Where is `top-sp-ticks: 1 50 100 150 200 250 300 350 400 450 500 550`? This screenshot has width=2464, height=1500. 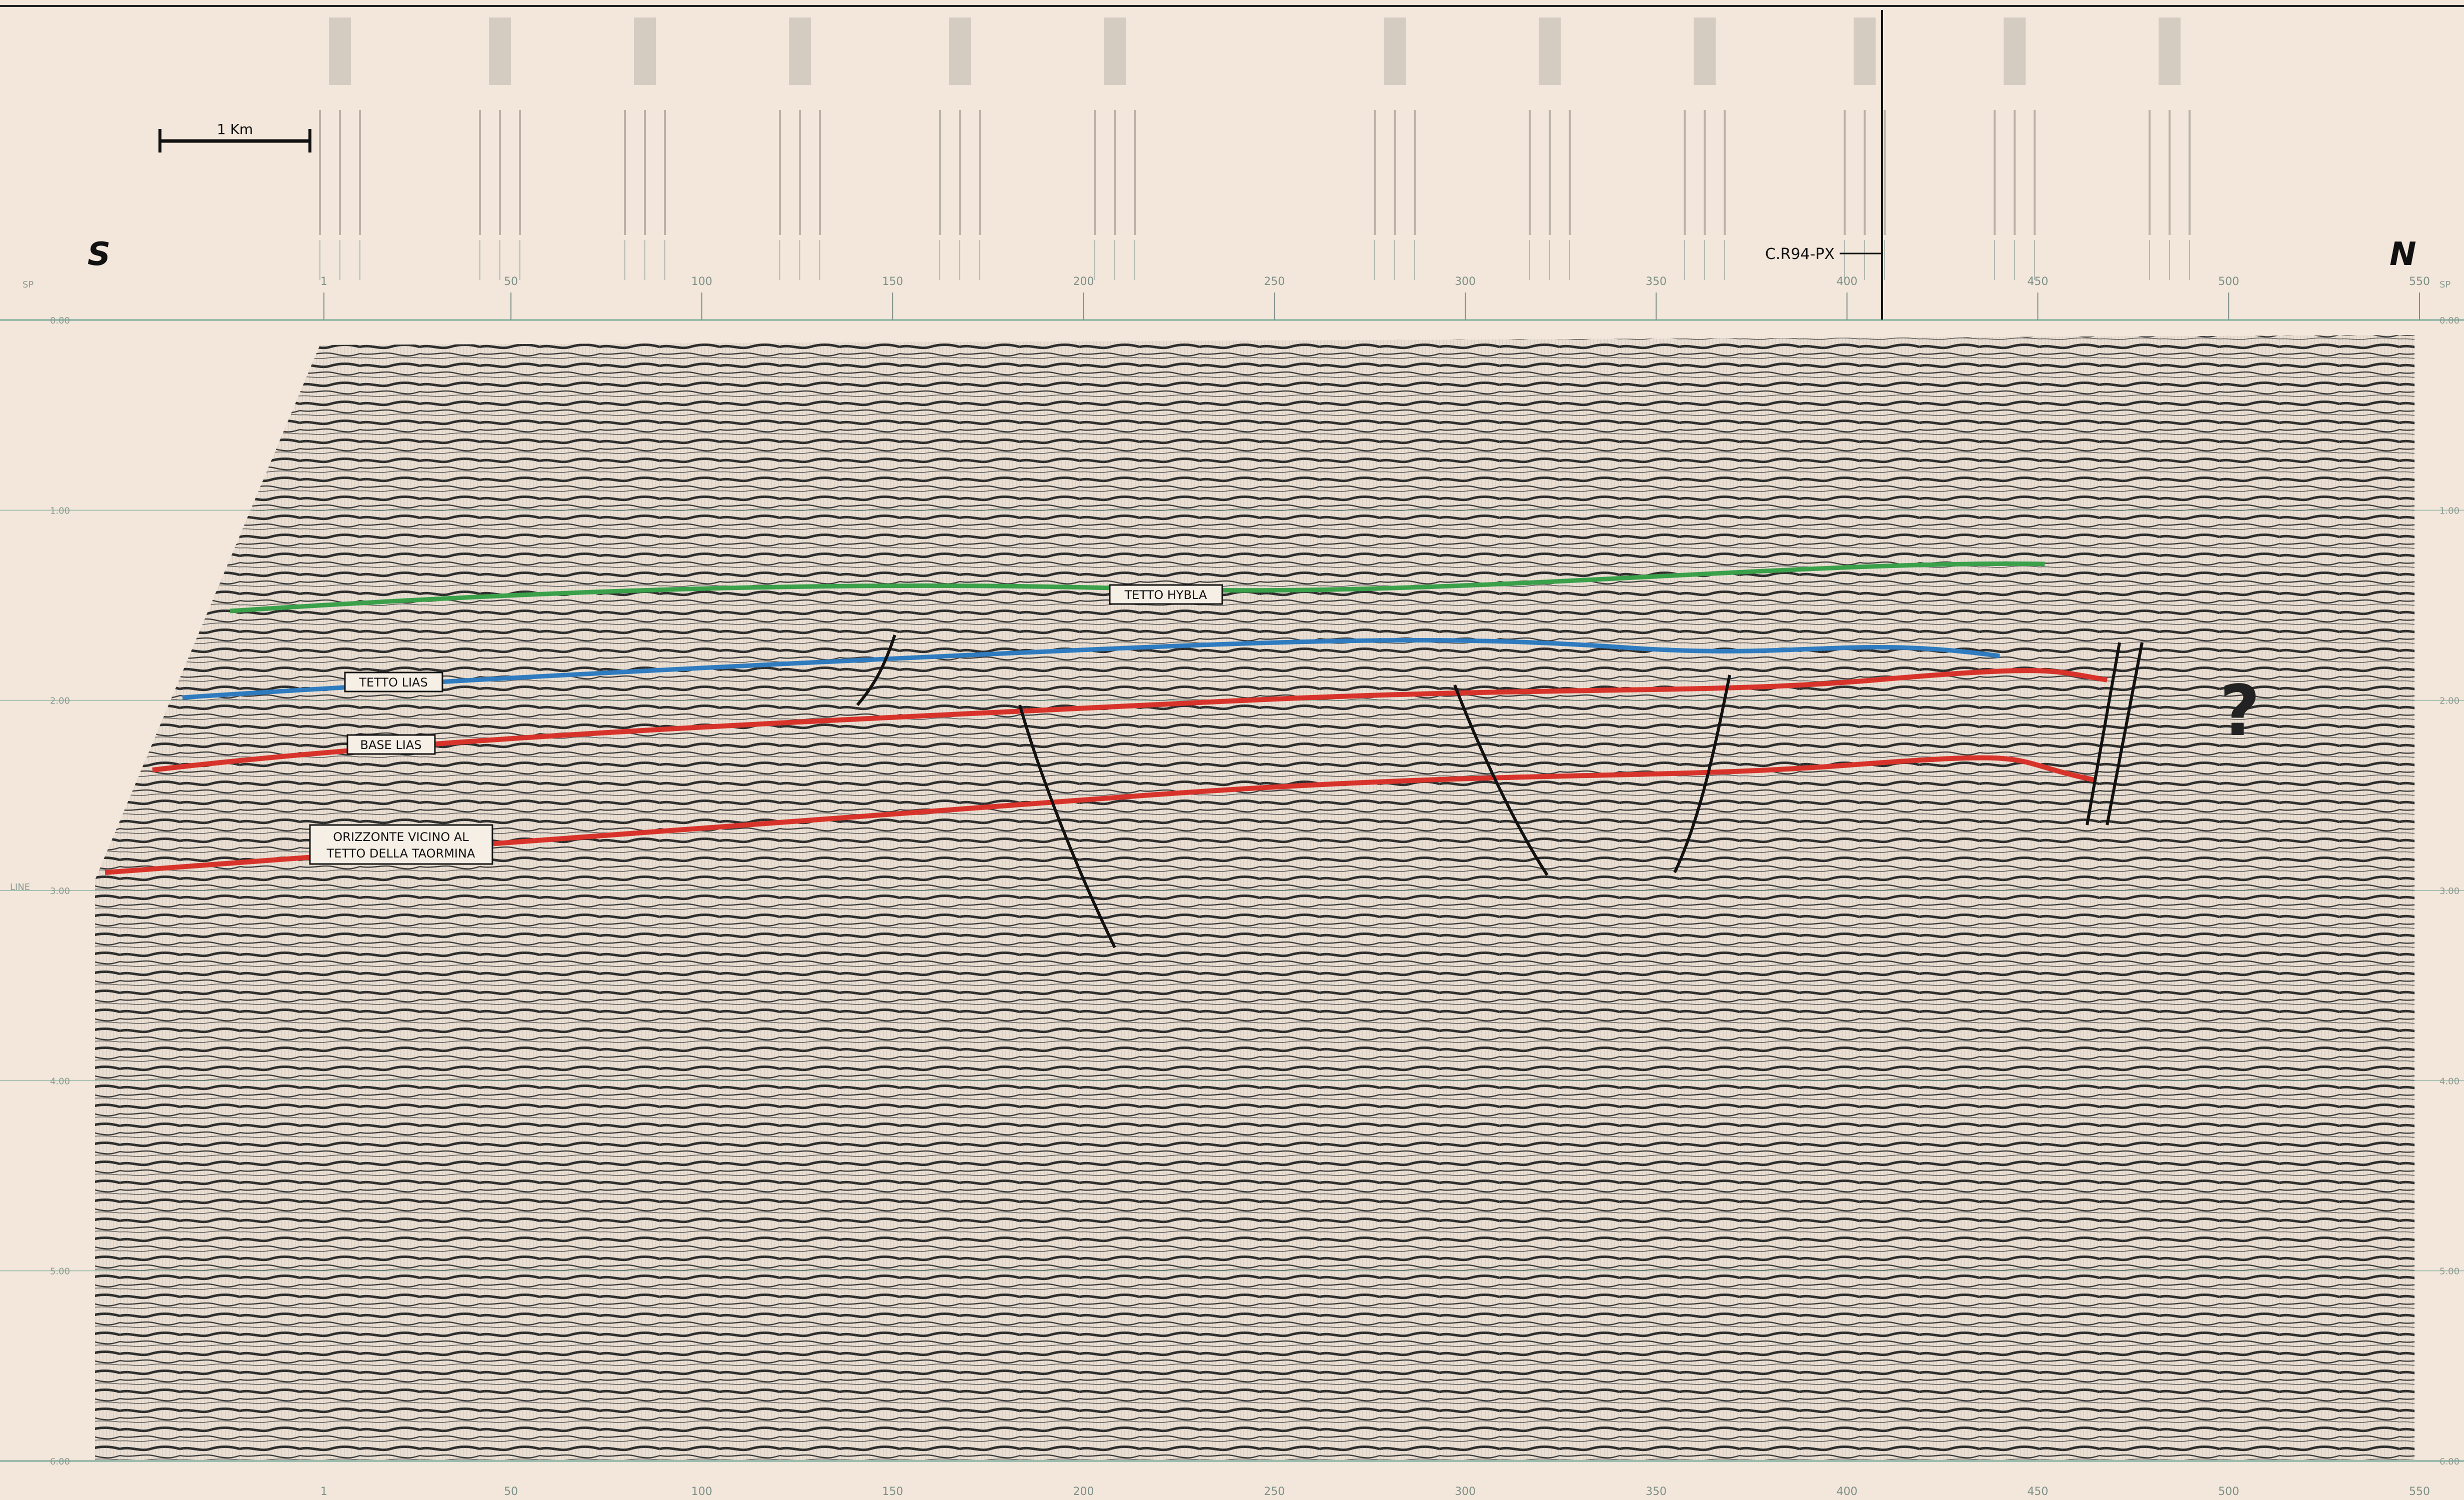 top-sp-ticks: 1 50 100 150 200 250 300 350 400 450 500 550 is located at coordinates (1375, 298).